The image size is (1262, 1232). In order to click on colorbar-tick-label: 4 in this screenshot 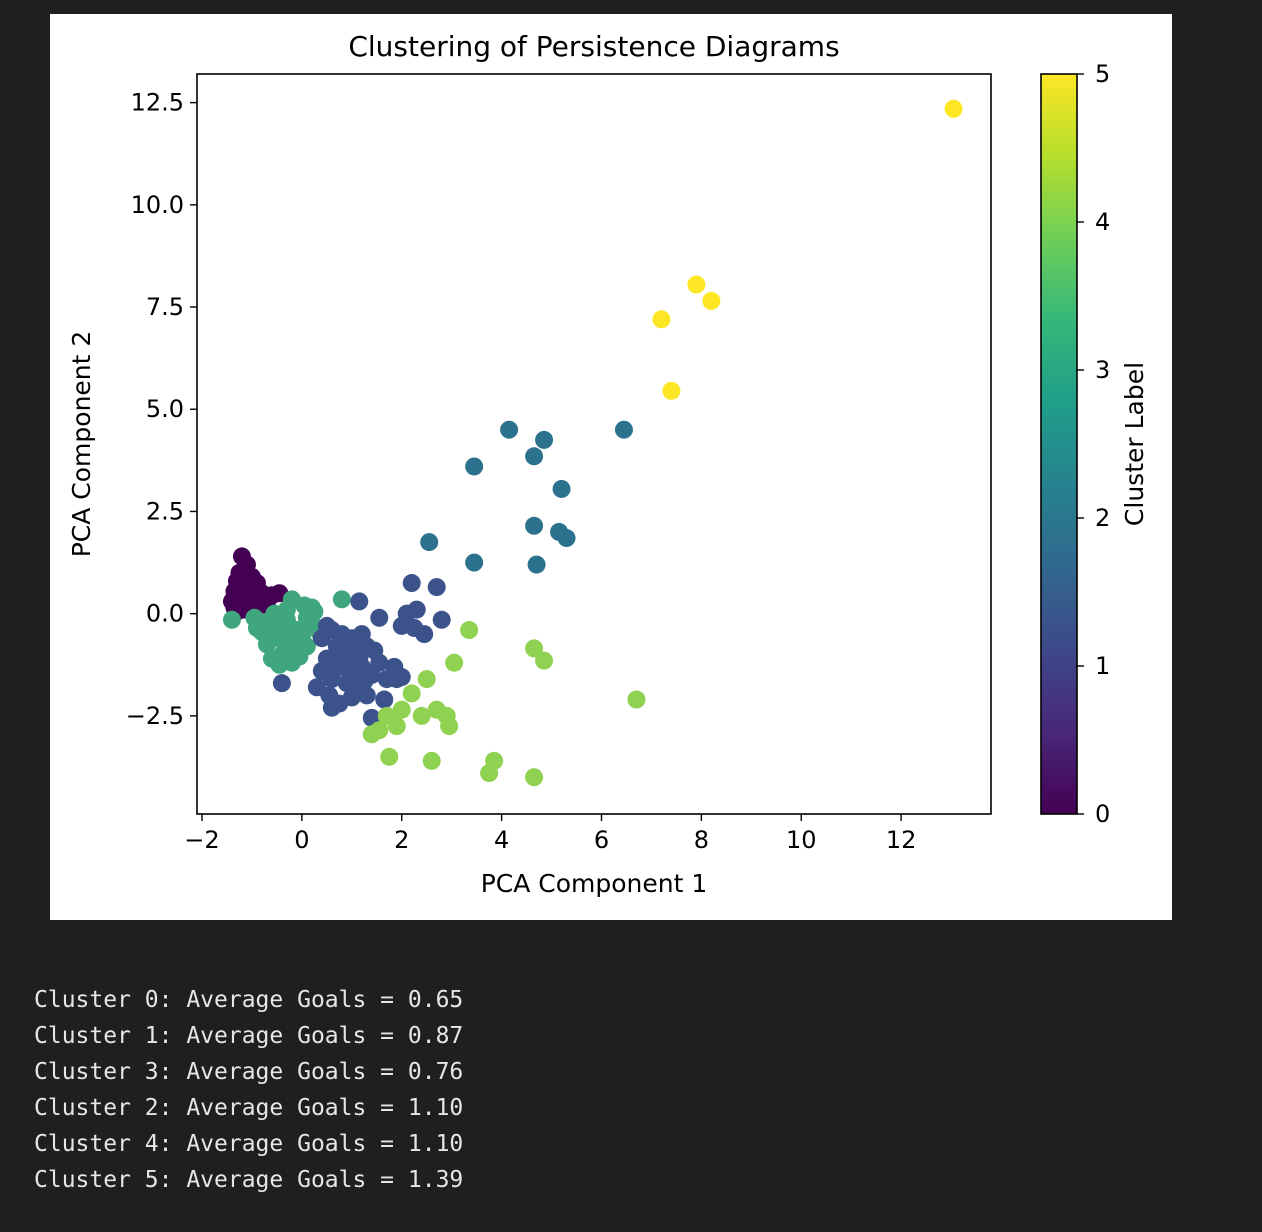, I will do `click(1102, 222)`.